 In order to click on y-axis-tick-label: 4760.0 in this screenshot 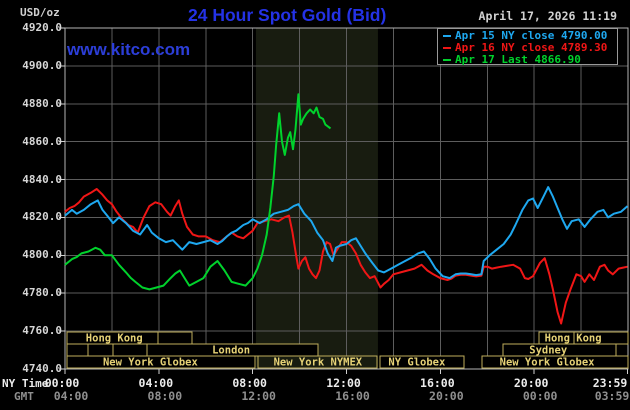, I will do `click(42, 331)`.